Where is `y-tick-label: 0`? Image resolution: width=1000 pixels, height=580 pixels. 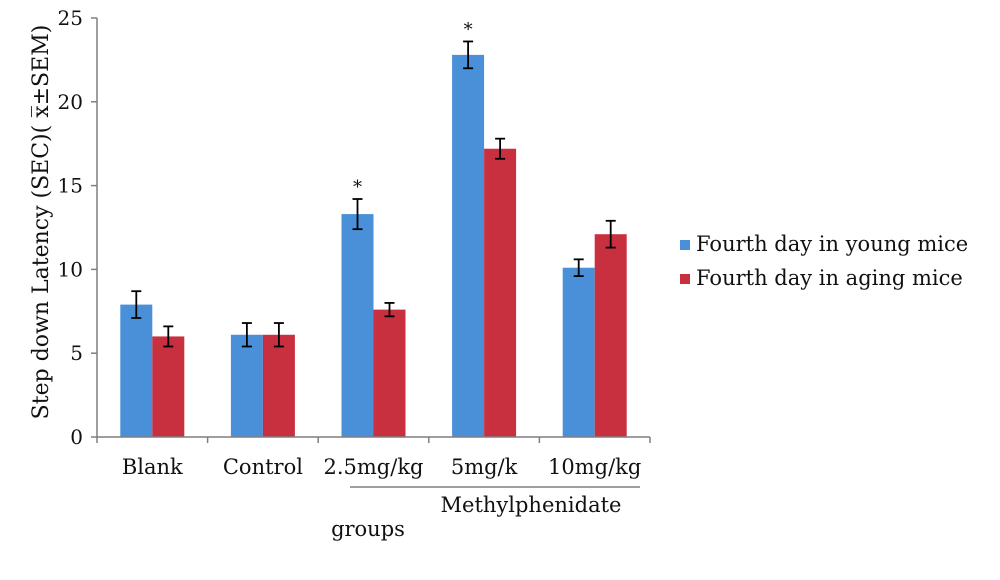
y-tick-label: 0 is located at coordinates (76, 437).